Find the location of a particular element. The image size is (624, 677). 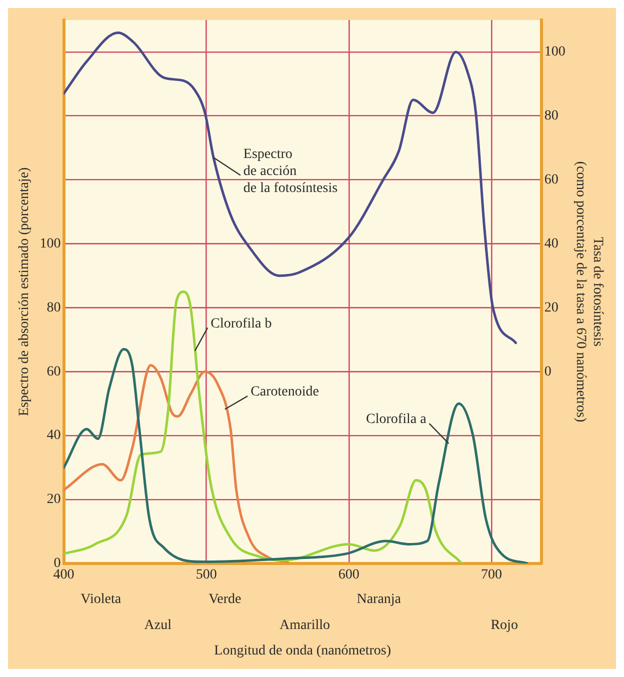

y2-tick-label: 40 is located at coordinates (551, 244).